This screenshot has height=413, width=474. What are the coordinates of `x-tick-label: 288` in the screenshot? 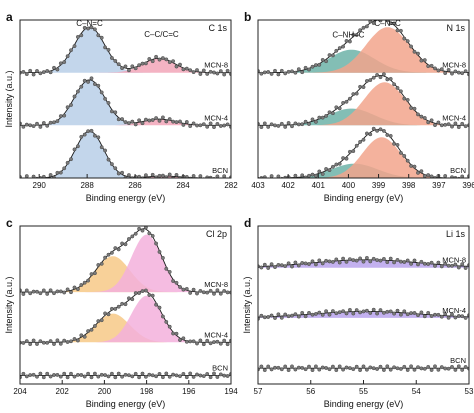 It's located at (87, 185).